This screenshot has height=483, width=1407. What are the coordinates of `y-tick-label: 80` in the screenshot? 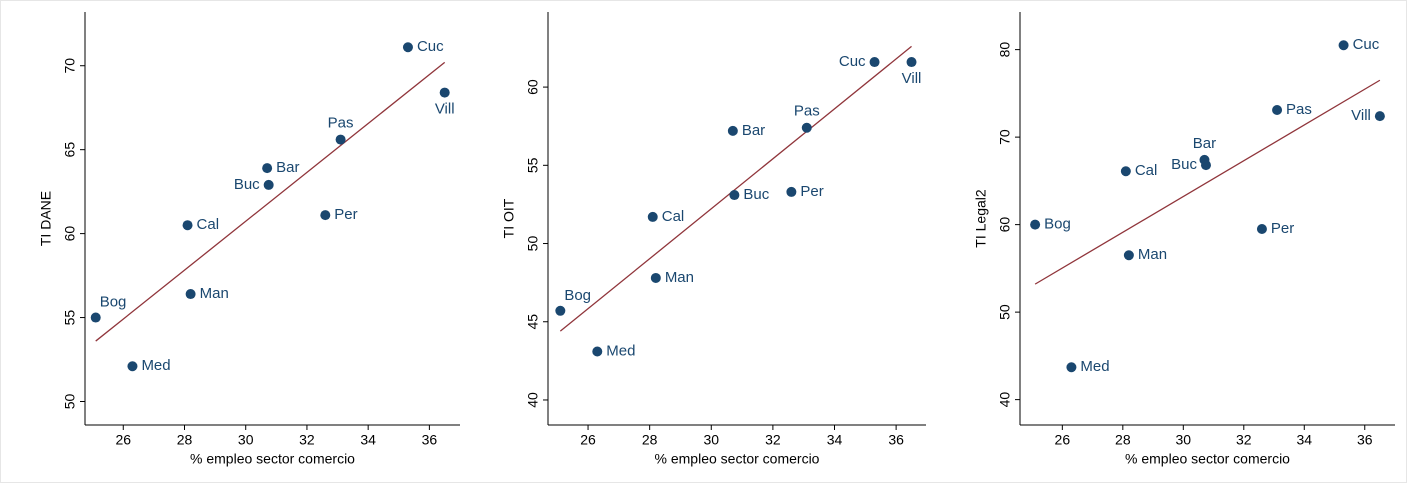 It's located at (1005, 50).